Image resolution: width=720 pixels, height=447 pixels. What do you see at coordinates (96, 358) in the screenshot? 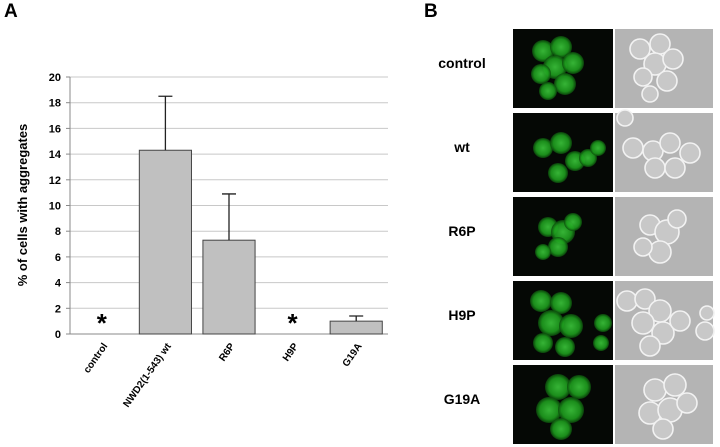
I see `x-tick-label: control` at bounding box center [96, 358].